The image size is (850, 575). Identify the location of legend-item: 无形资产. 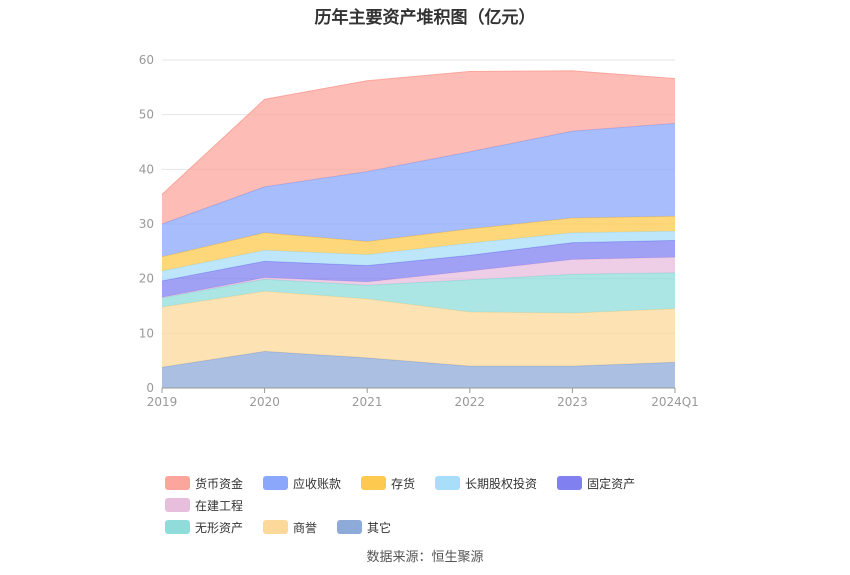
(204, 527).